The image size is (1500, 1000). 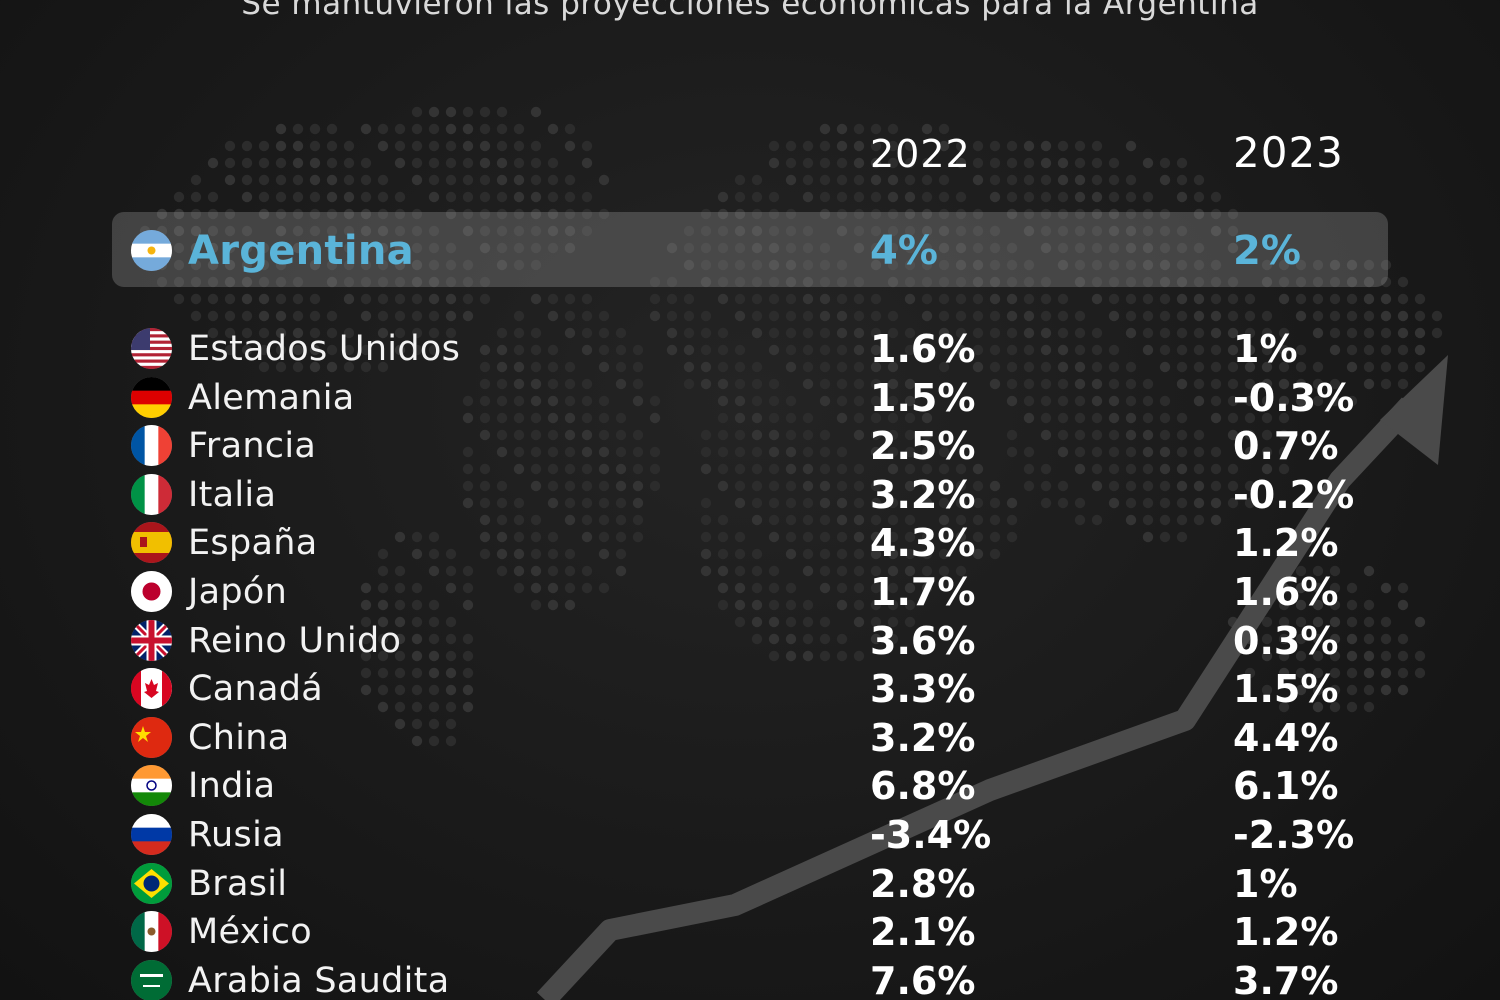 What do you see at coordinates (151, 737) in the screenshot?
I see `china-flag-icon` at bounding box center [151, 737].